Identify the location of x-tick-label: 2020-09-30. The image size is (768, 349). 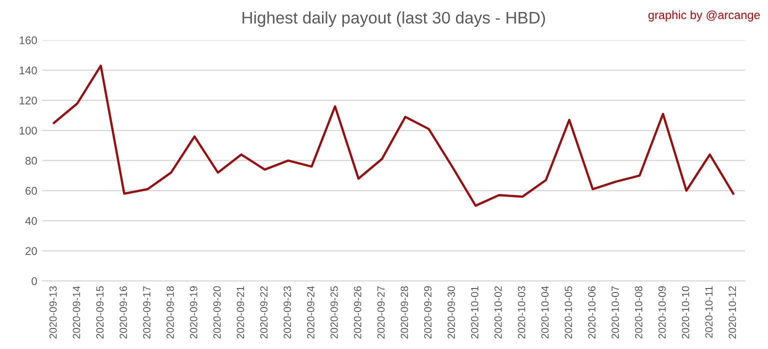
(451, 312).